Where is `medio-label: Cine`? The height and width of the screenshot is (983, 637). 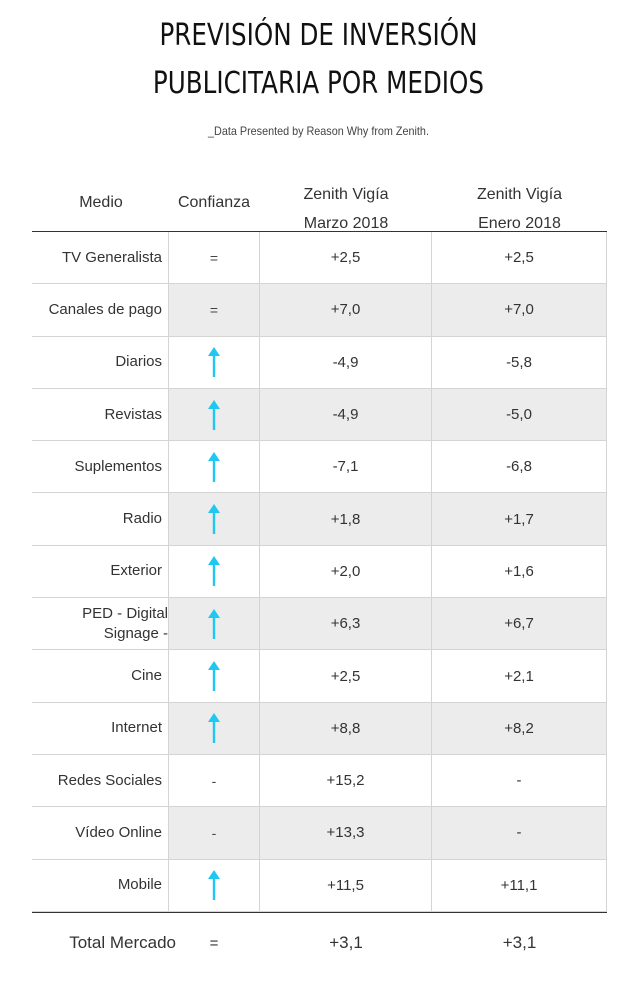
medio-label: Cine is located at coordinates (146, 676).